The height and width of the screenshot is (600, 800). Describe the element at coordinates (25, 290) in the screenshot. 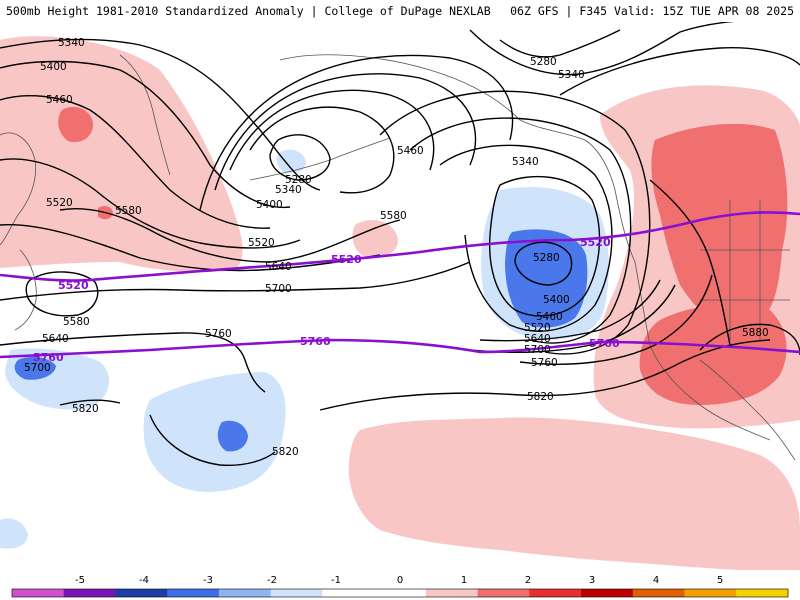

I see `japan-coastline` at that location.